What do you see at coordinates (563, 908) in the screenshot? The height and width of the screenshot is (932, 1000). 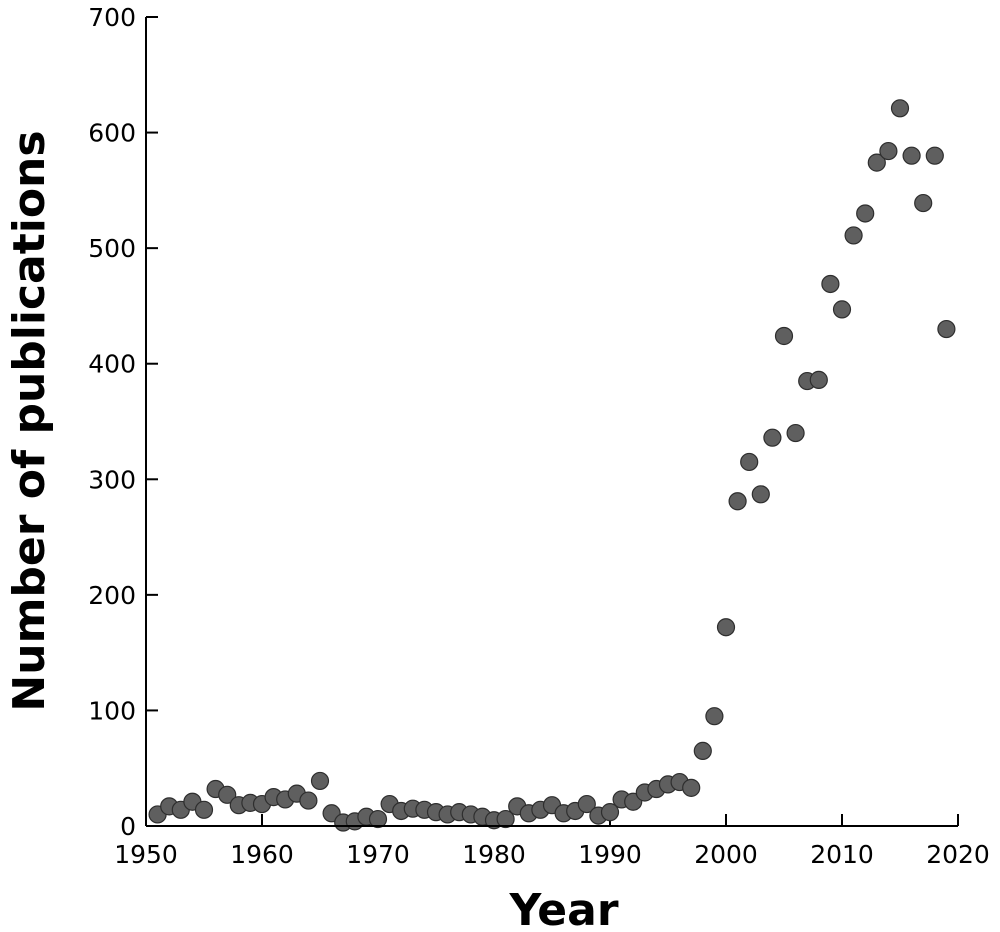 I see `x-axis-title: Year` at bounding box center [563, 908].